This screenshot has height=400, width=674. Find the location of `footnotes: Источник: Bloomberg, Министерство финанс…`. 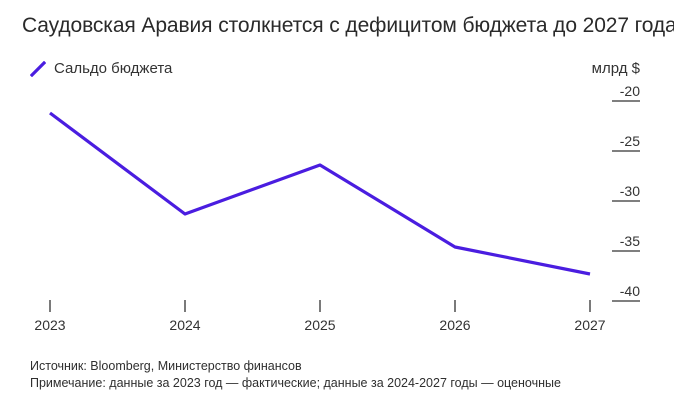

footnotes: Источник: Bloomberg, Министерство финанс… is located at coordinates (295, 375).